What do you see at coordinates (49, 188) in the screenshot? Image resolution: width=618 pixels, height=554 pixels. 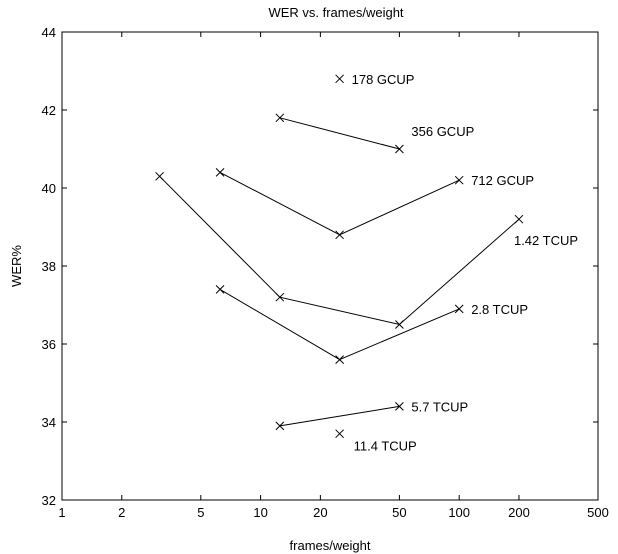 I see `y-tick-label: 40` at bounding box center [49, 188].